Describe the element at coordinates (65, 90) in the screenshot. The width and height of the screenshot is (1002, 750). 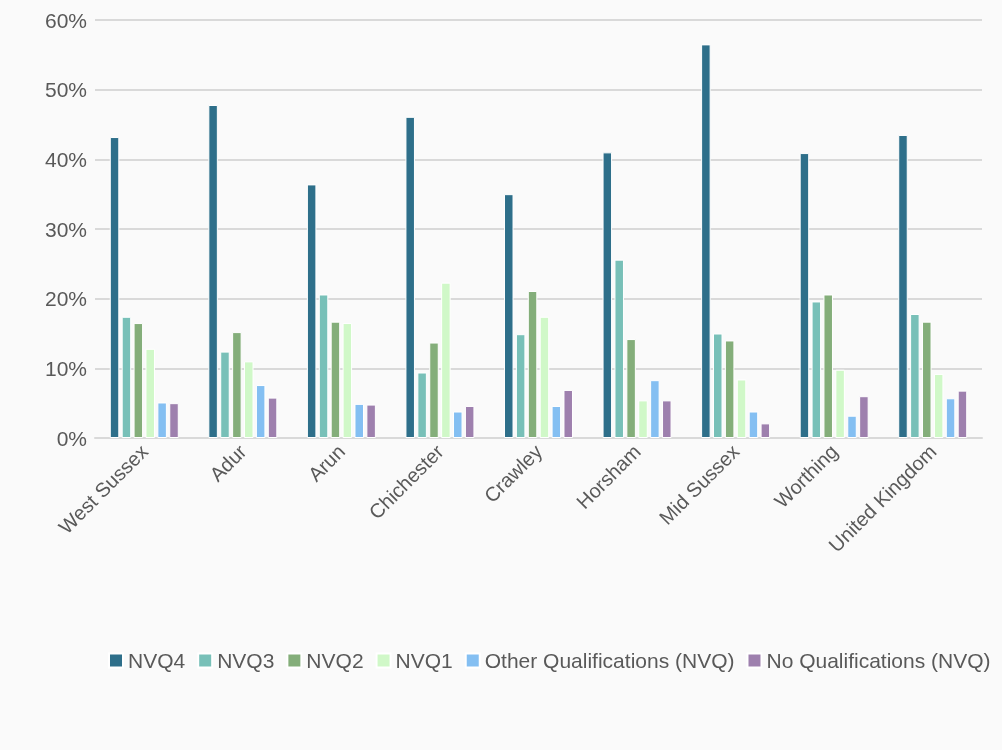
I see `y-tick-label: 50%` at that location.